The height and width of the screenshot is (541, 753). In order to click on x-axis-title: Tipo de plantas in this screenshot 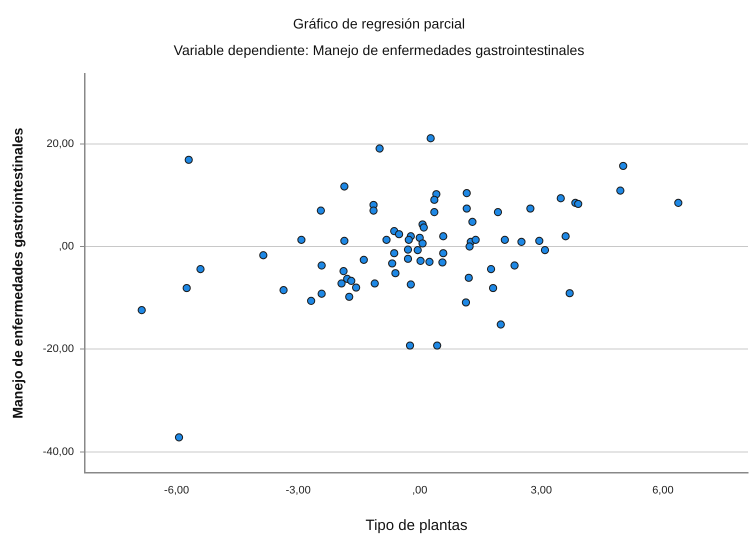, I will do `click(416, 525)`.